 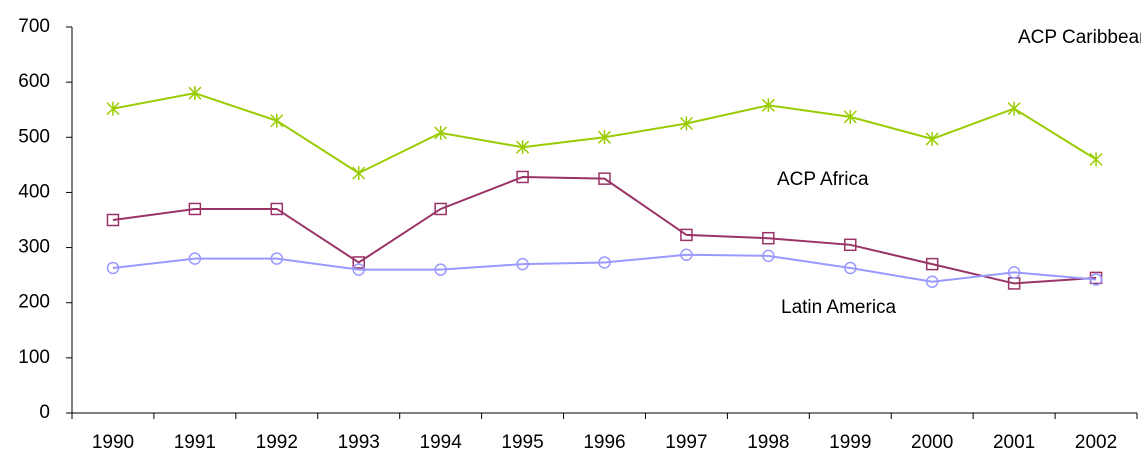 I want to click on x-tick-label: 1994, so click(x=441, y=442).